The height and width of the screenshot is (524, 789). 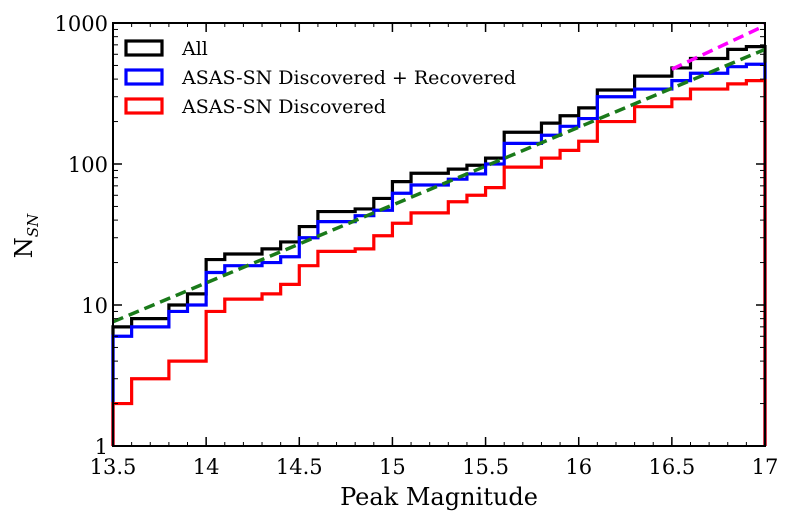 What do you see at coordinates (194, 49) in the screenshot?
I see `legend-label: All` at bounding box center [194, 49].